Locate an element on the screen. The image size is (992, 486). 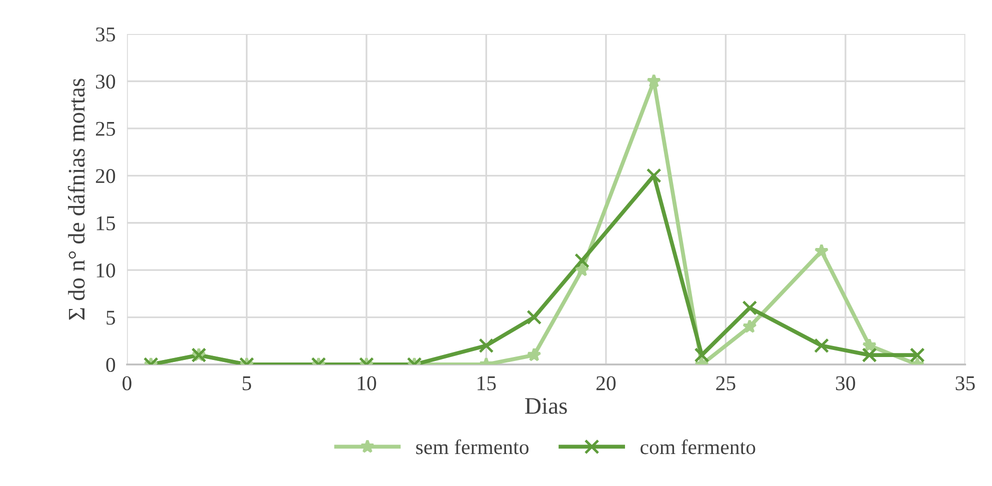
x-tick-label: 25 is located at coordinates (726, 383).